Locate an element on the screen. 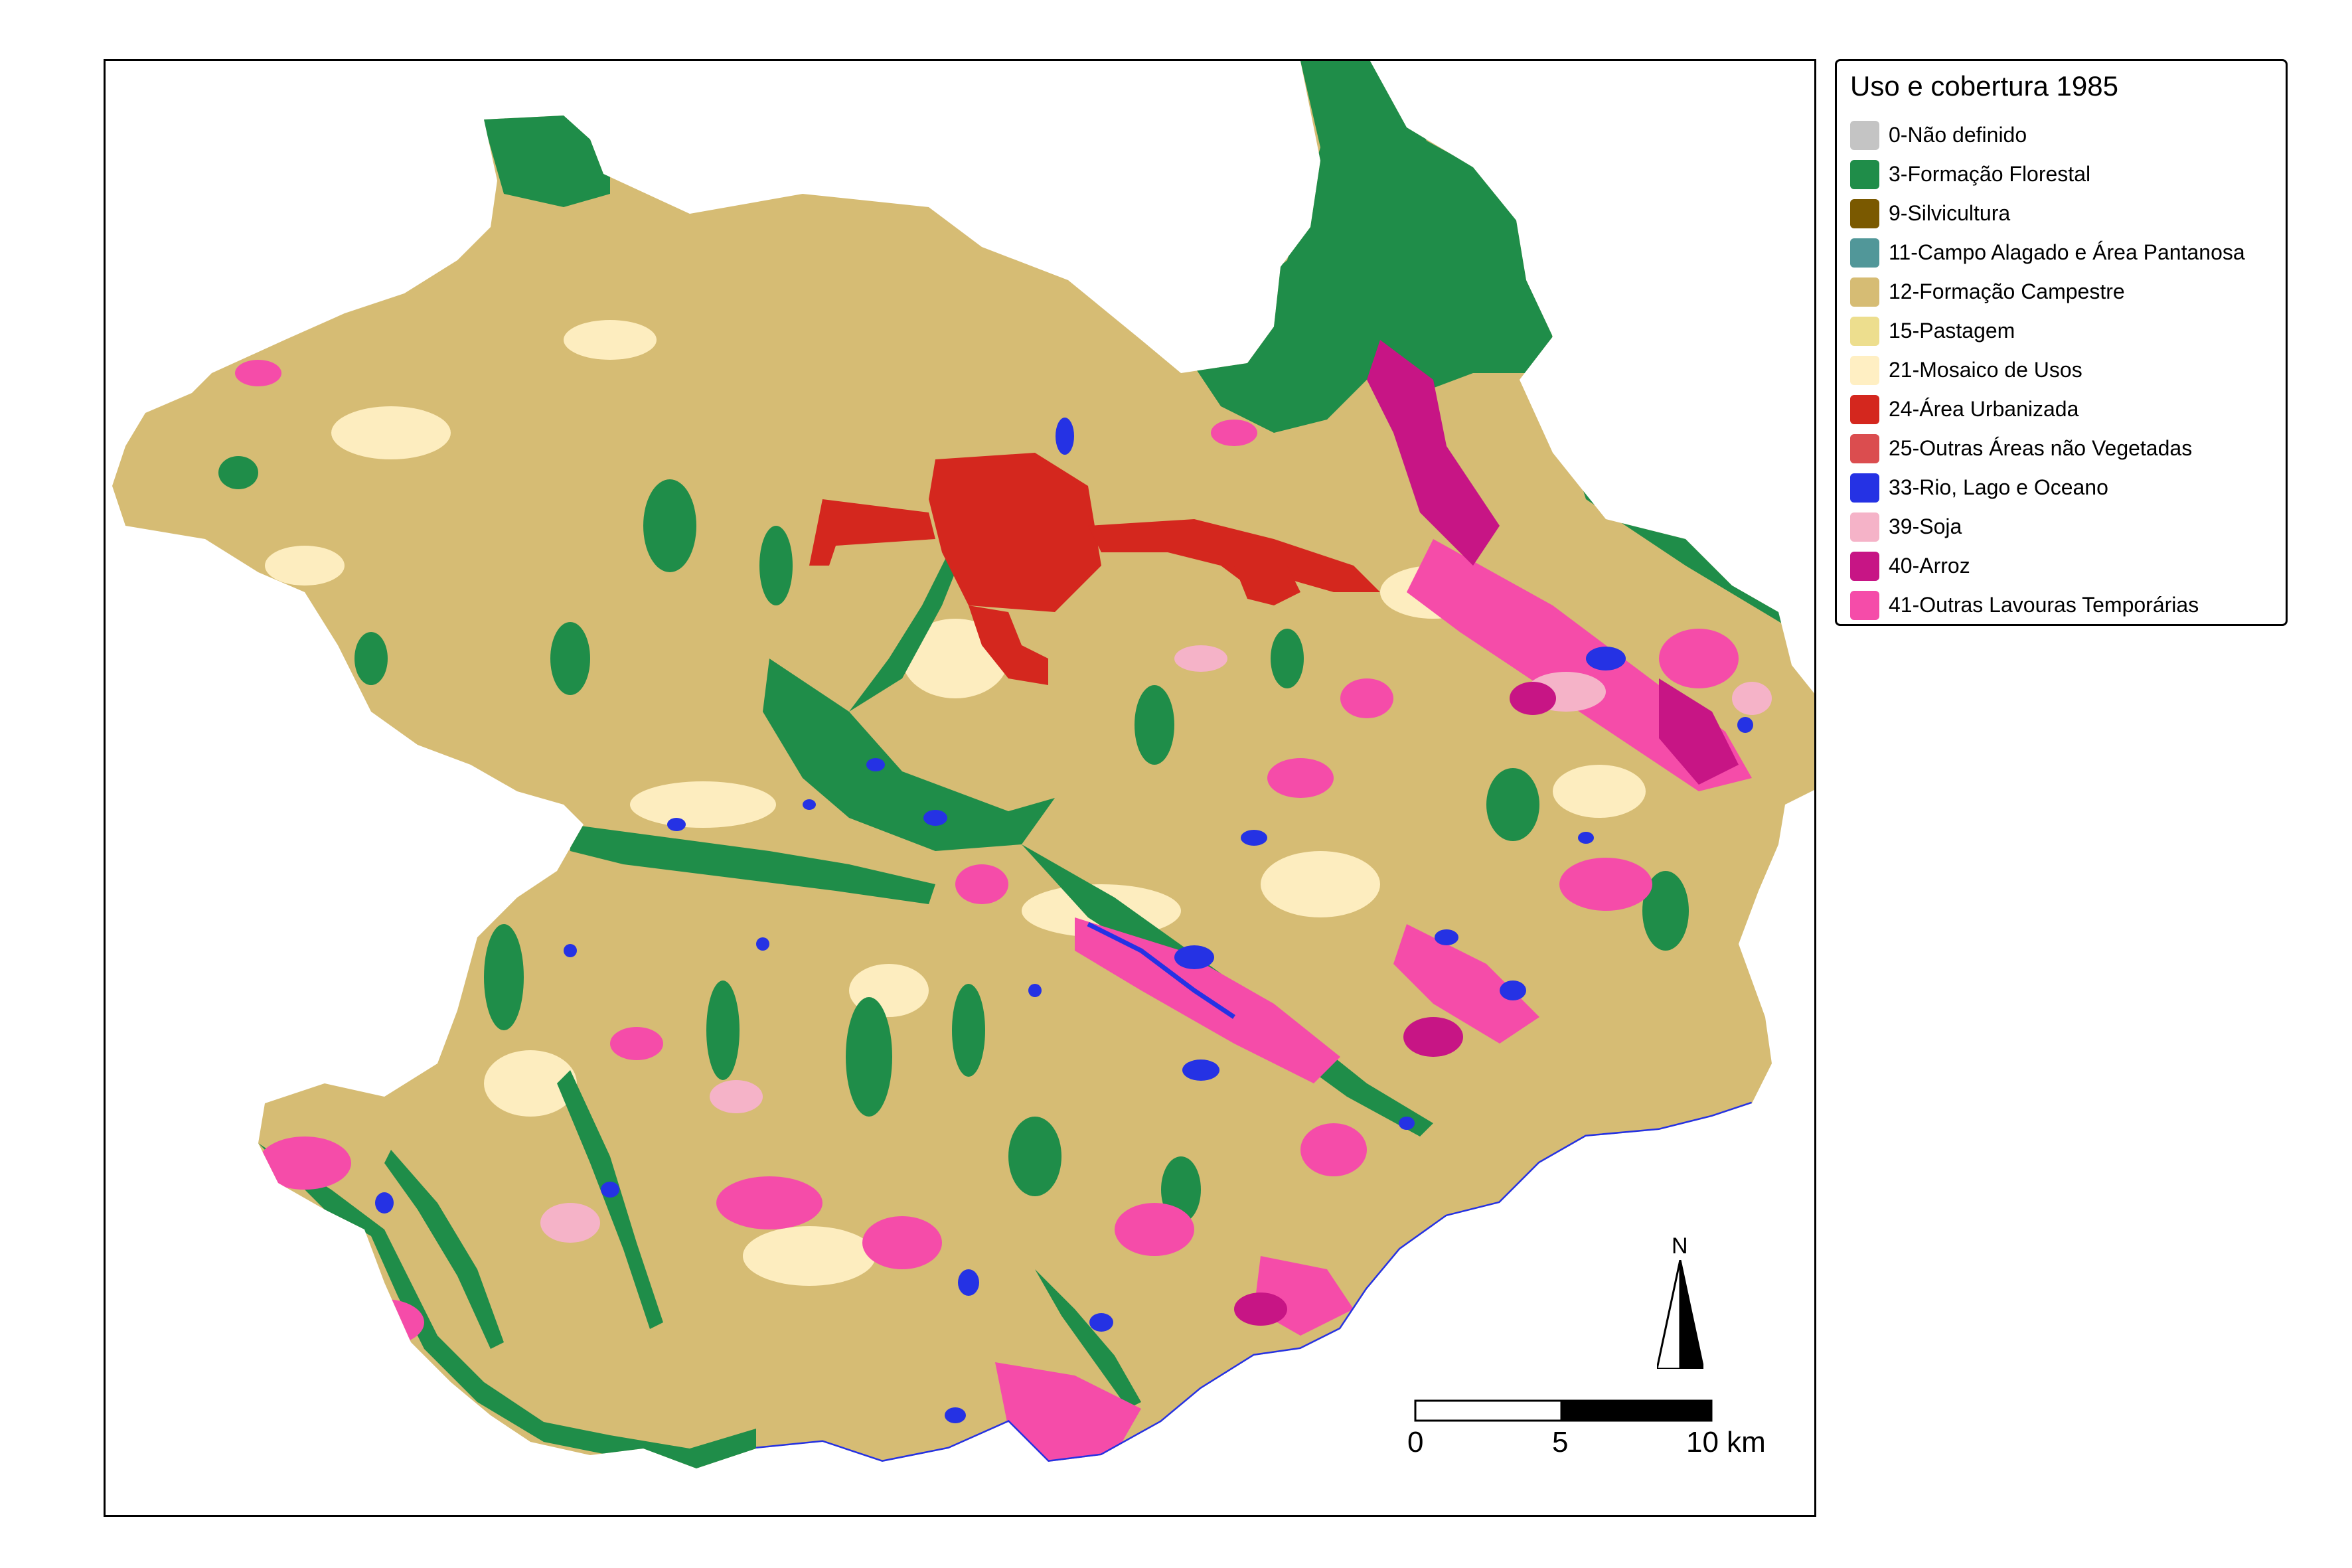 The image size is (2352, 1568). scale-tick-0: 0 is located at coordinates (1416, 1442).